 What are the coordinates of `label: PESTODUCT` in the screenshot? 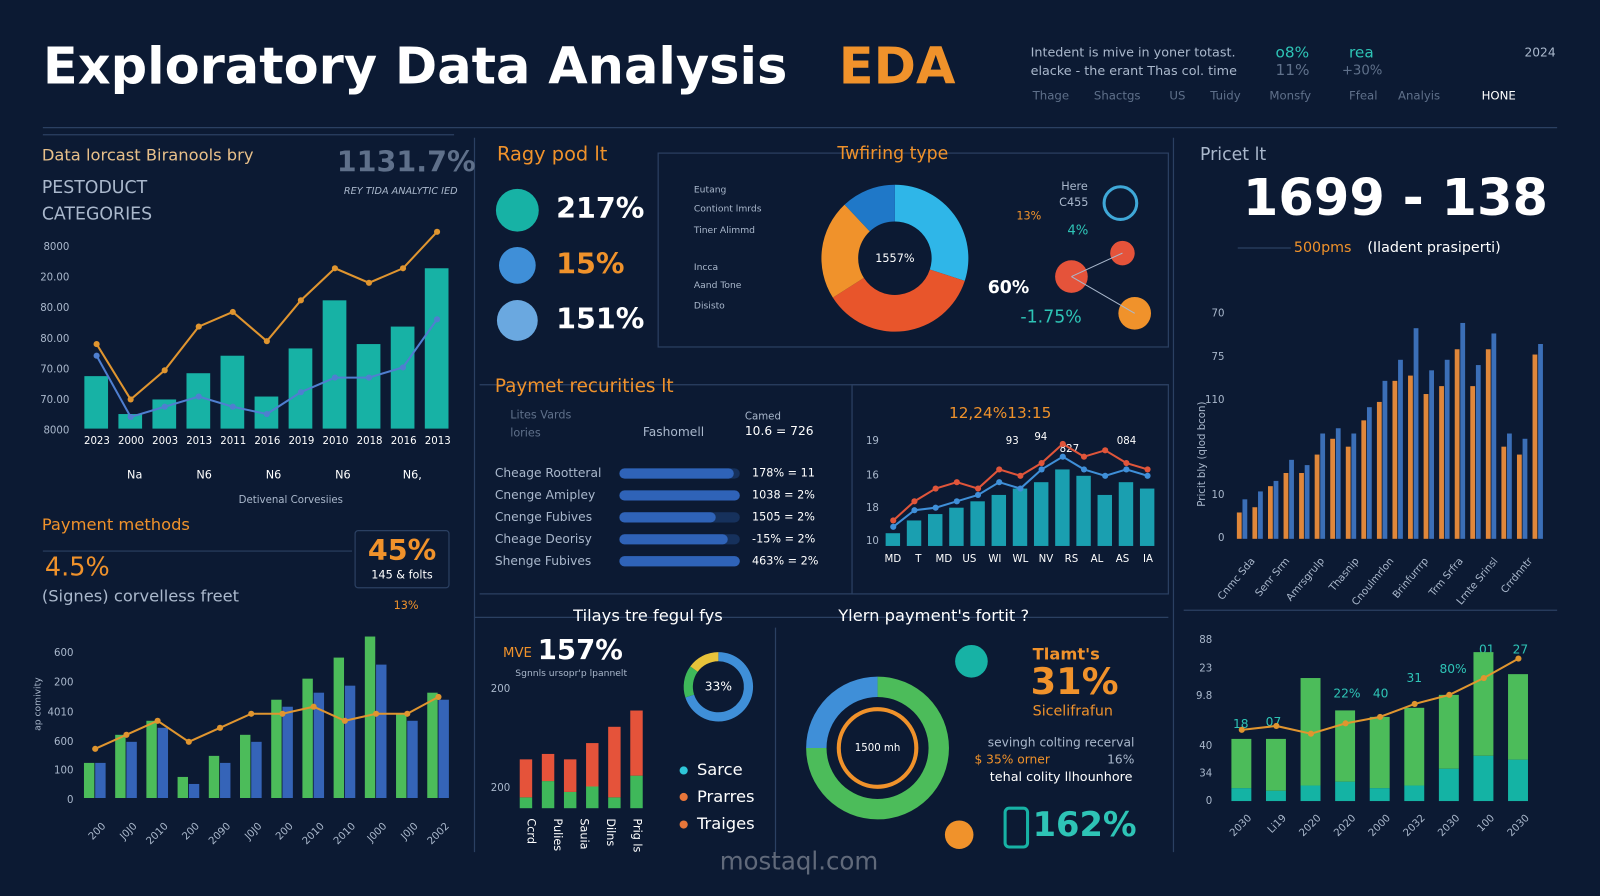 It's located at (95, 188).